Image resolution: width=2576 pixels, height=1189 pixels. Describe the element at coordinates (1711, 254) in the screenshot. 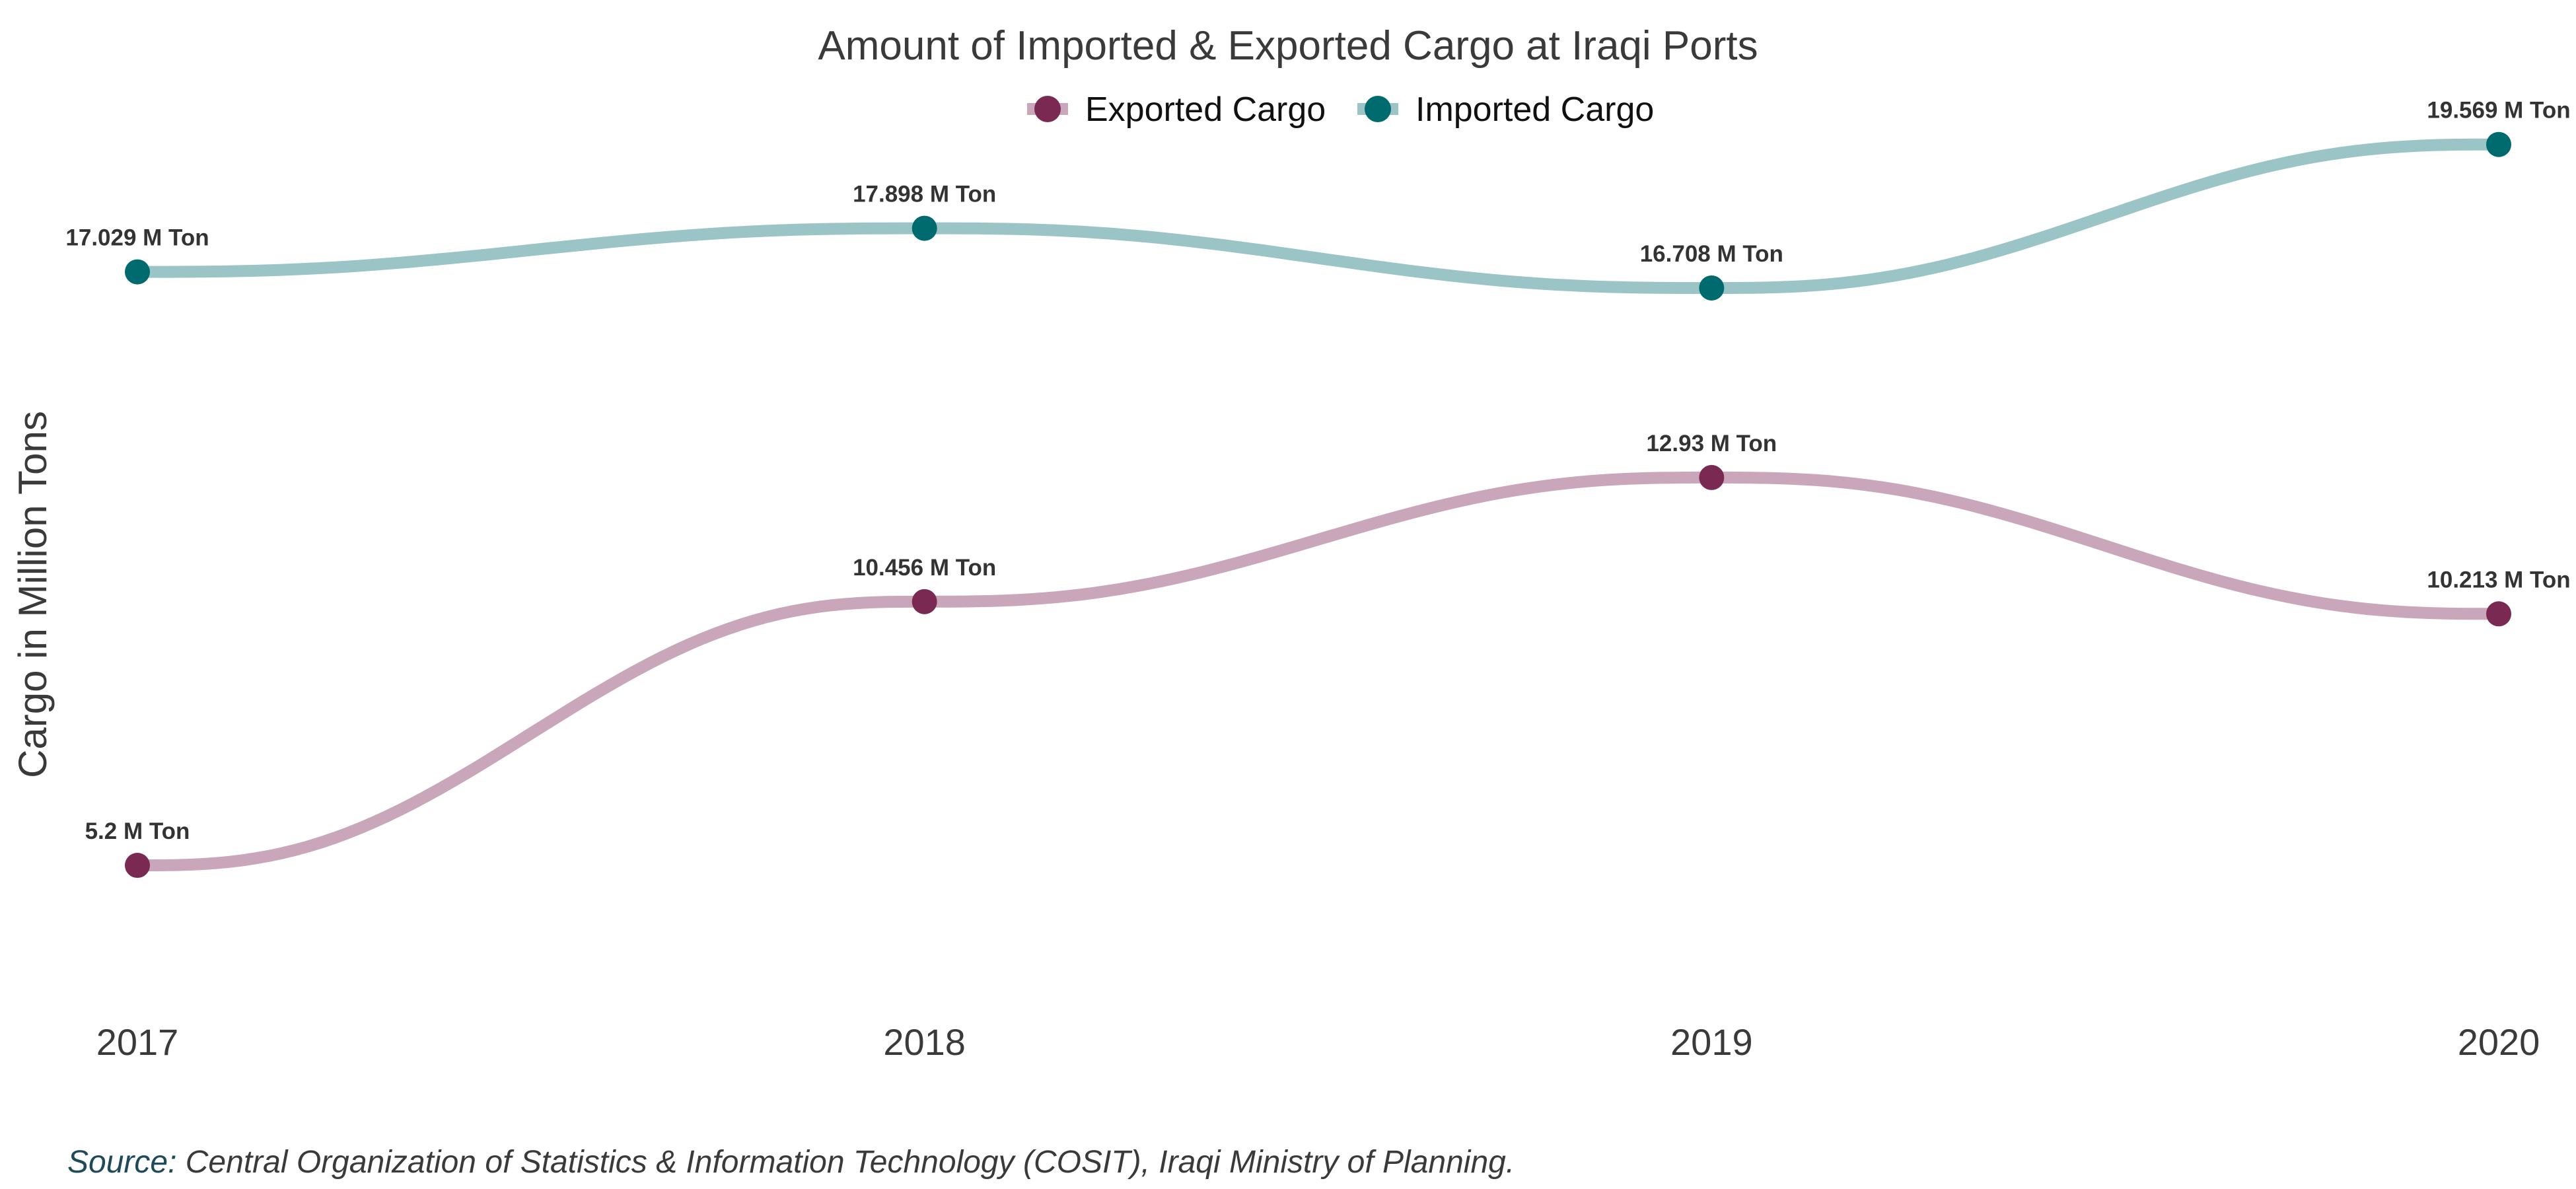

I see `data-label-imported-cargo: 16.708 M Ton` at that location.